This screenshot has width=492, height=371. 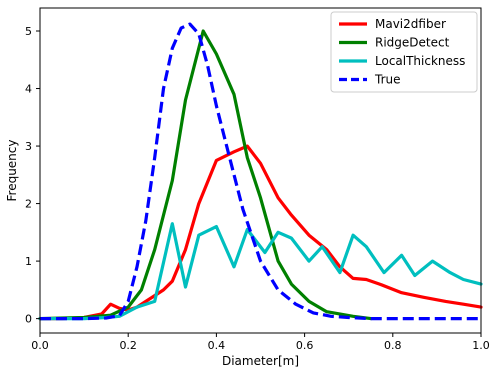 I want to click on y-tick-label: 0, so click(x=28, y=319).